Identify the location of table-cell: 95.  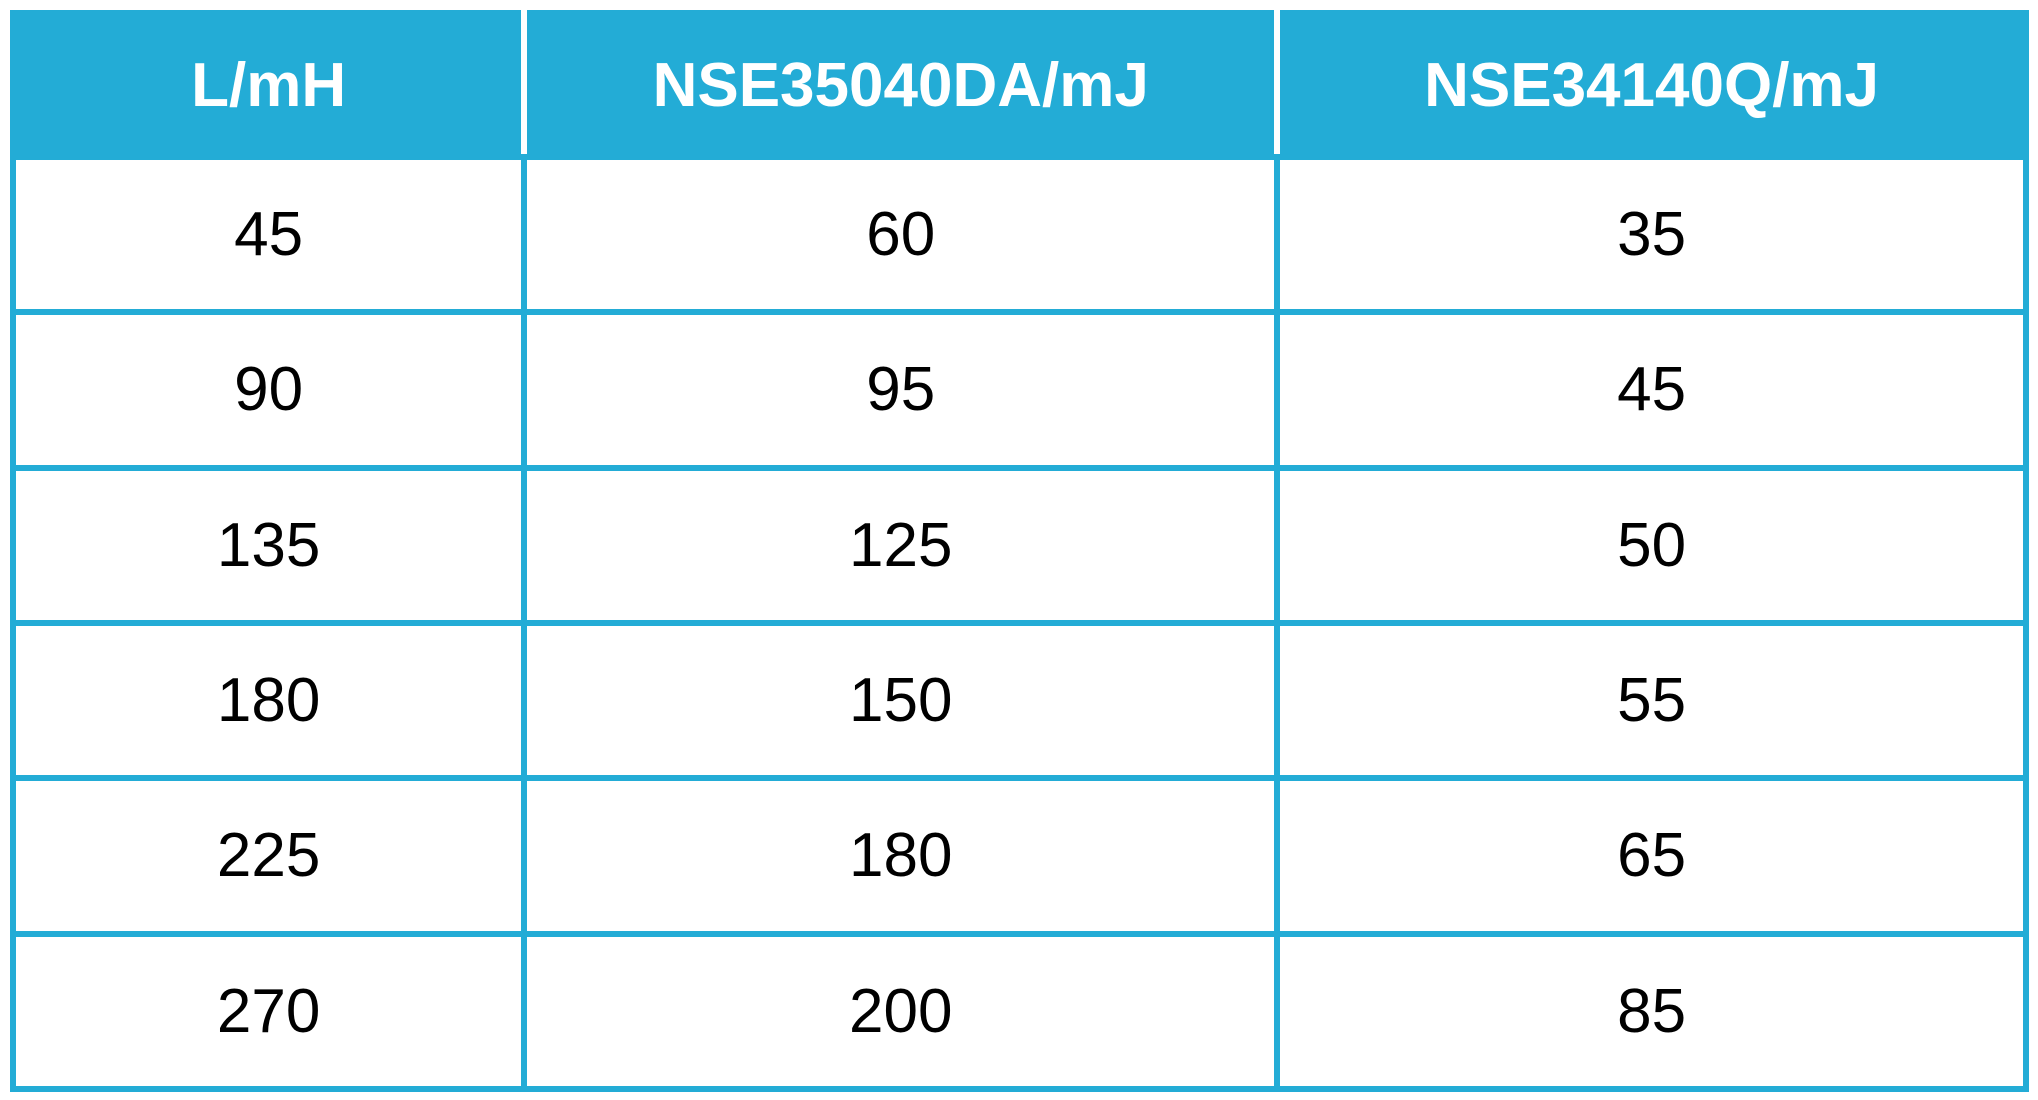
(901, 390).